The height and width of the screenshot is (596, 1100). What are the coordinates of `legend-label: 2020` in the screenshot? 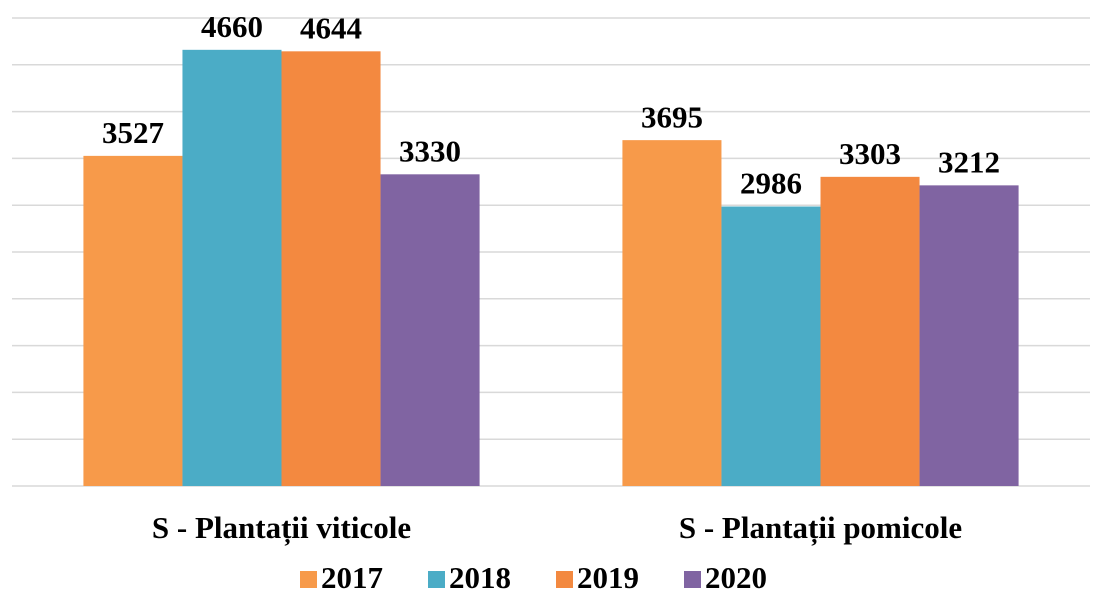 It's located at (736, 577).